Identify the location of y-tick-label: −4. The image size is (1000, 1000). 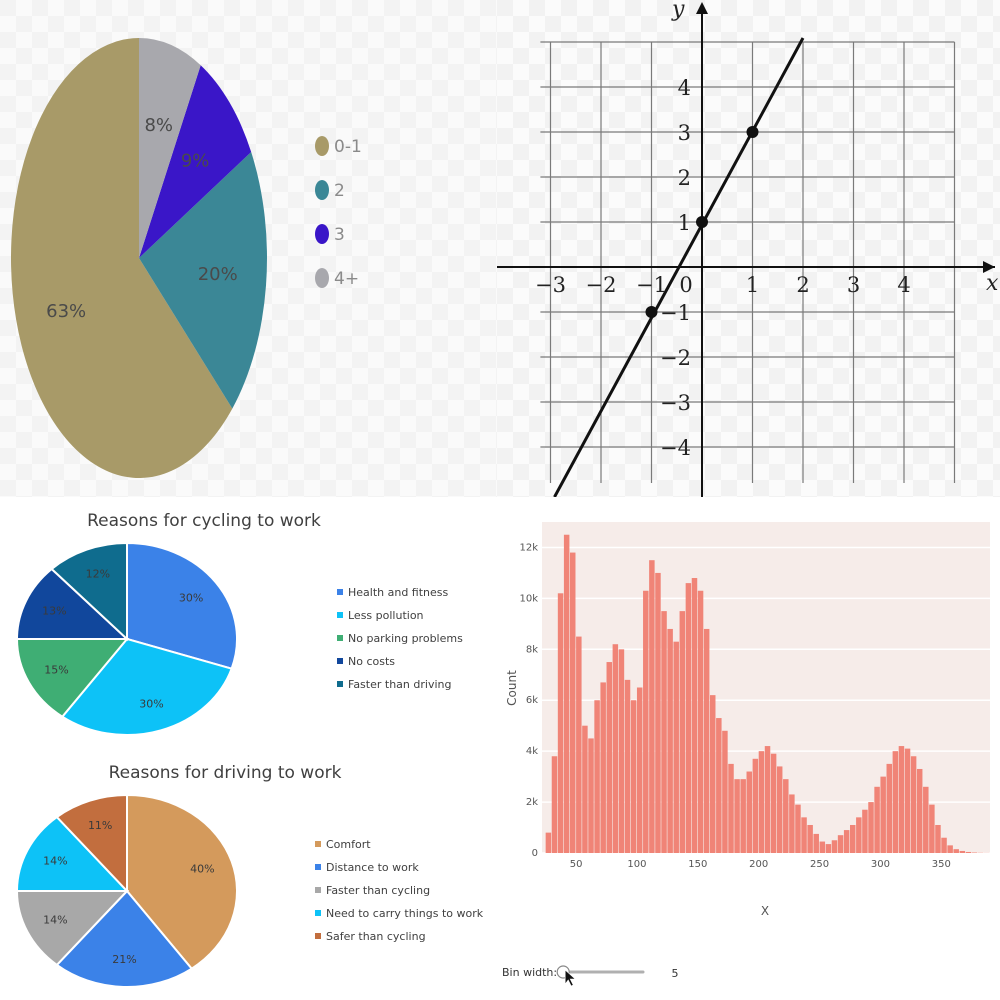
(675, 448).